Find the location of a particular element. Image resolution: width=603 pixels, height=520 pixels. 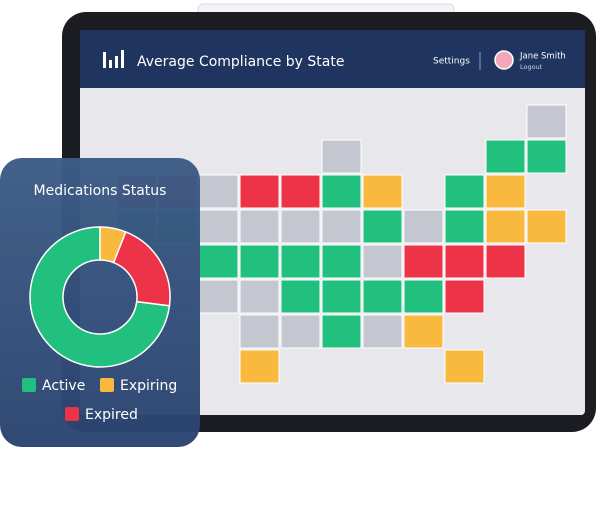

avatar is located at coordinates (504, 60).